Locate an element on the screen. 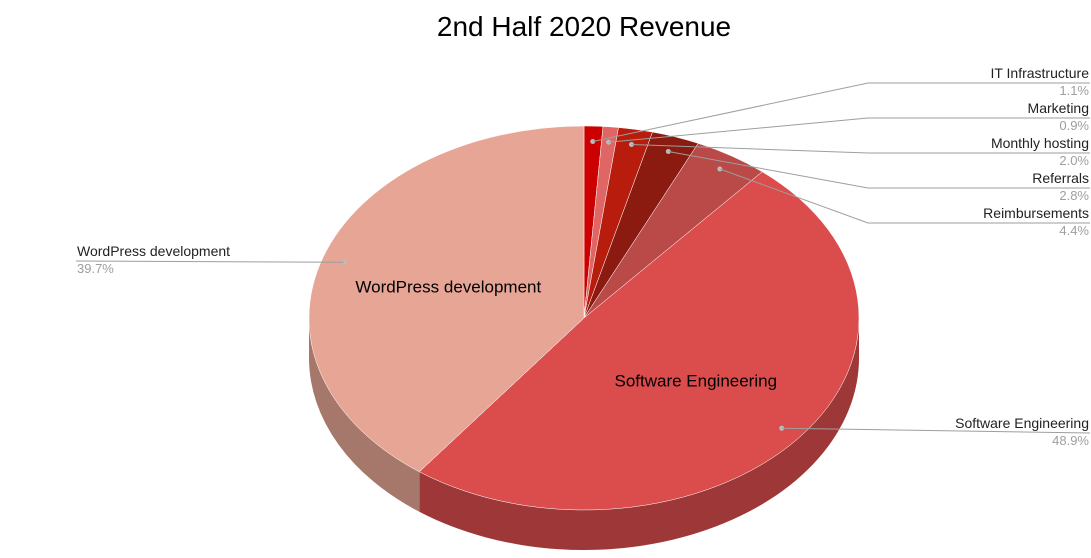 This screenshot has height=558, width=1091. leader-line-reimbursements is located at coordinates (904, 196).